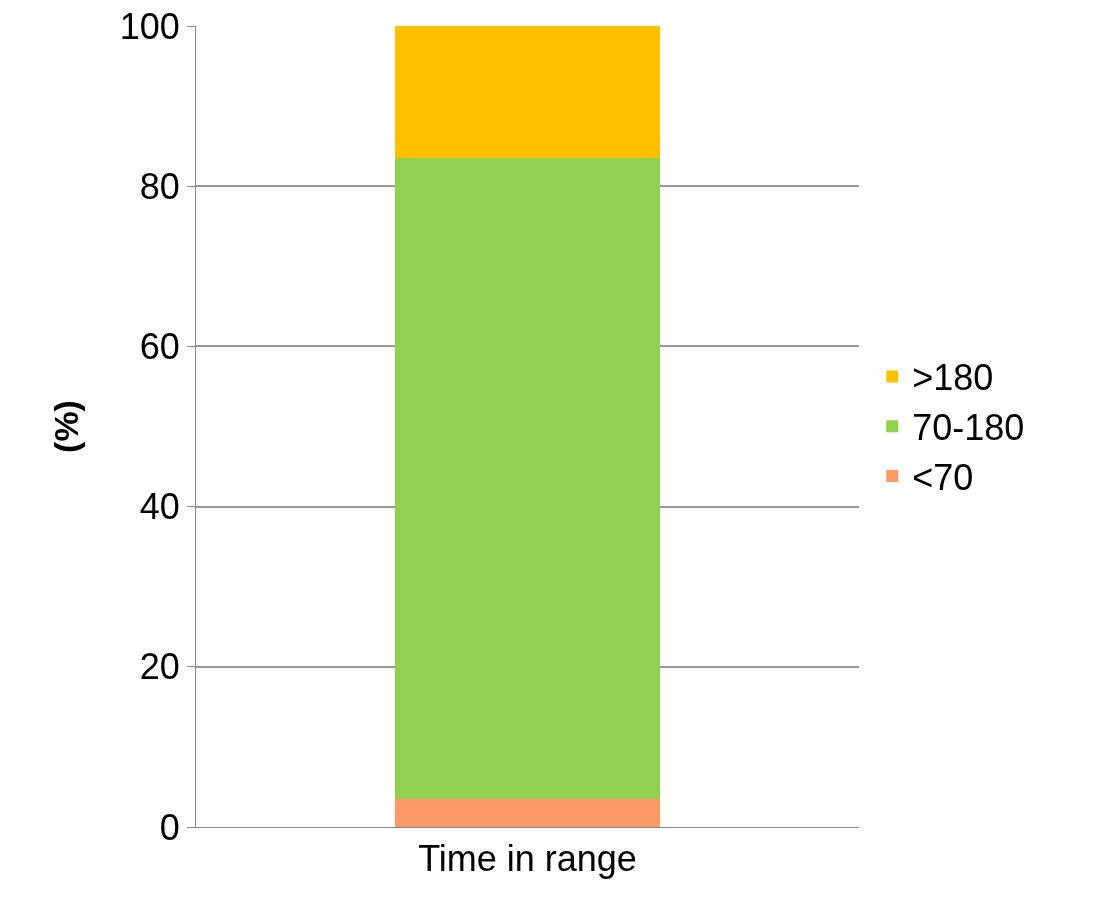 This screenshot has width=1109, height=913. Describe the element at coordinates (953, 378) in the screenshot. I see `legend-label: >180` at that location.